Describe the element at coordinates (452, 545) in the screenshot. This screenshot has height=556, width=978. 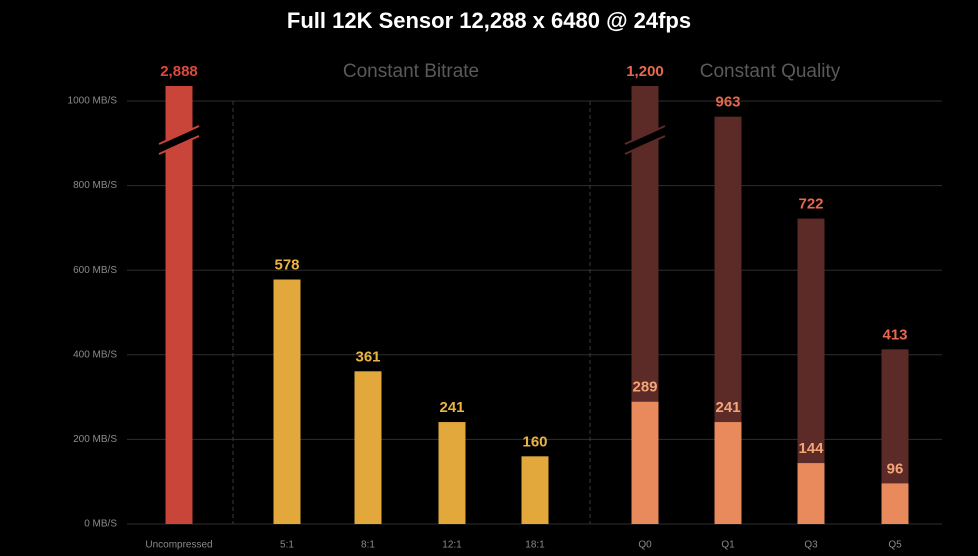
I see `x-tick-label: 12:1` at that location.